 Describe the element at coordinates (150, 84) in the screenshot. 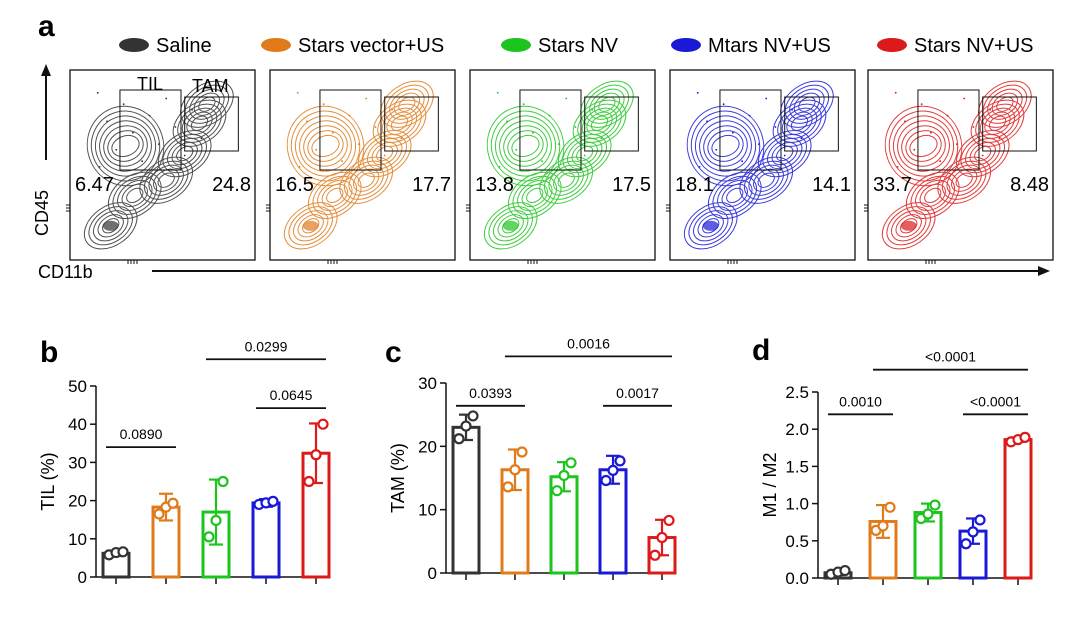

I see `til-gate-label: TIL` at that location.